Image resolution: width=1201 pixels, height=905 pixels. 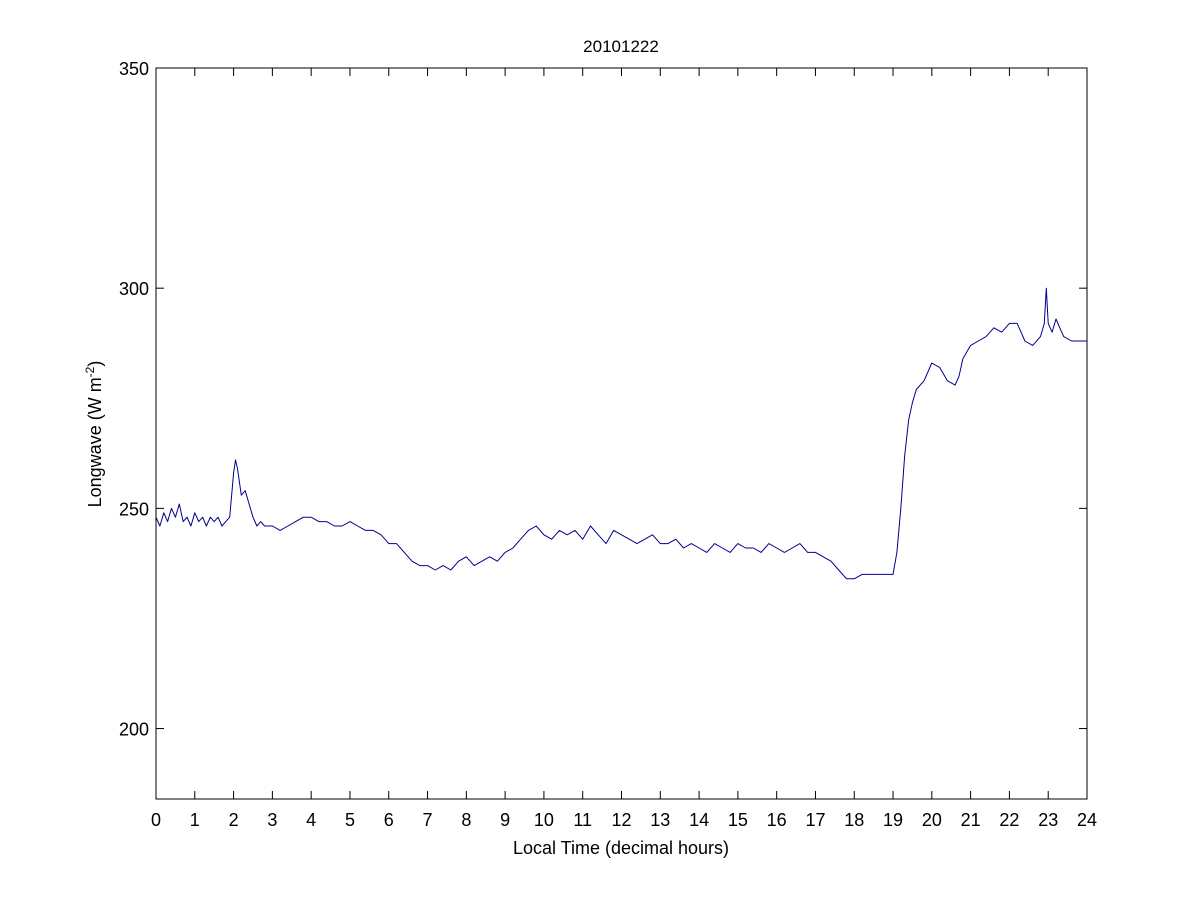 What do you see at coordinates (95, 442) in the screenshot?
I see `y-axis-label-main: Longwave (W m` at bounding box center [95, 442].